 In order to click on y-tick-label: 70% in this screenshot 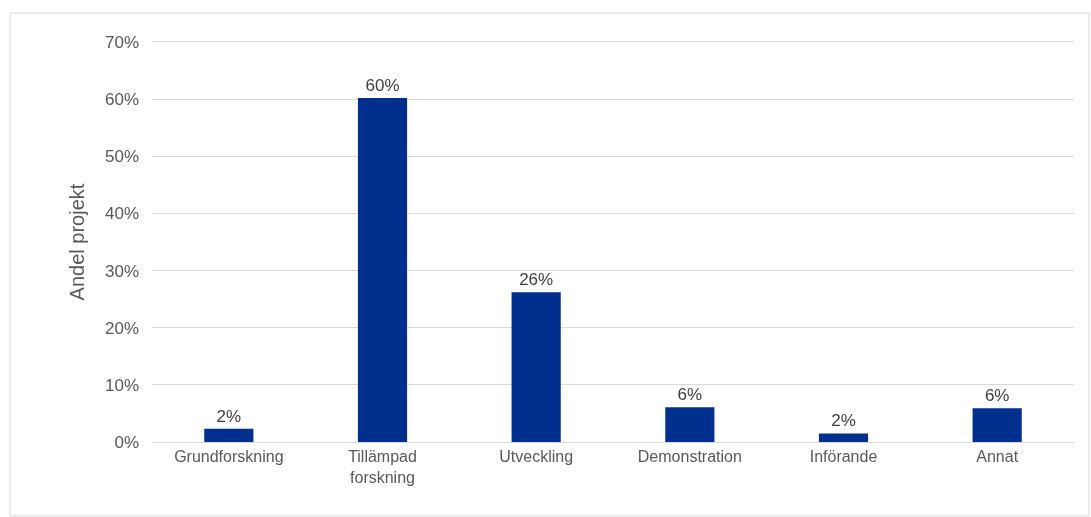, I will do `click(121, 42)`.